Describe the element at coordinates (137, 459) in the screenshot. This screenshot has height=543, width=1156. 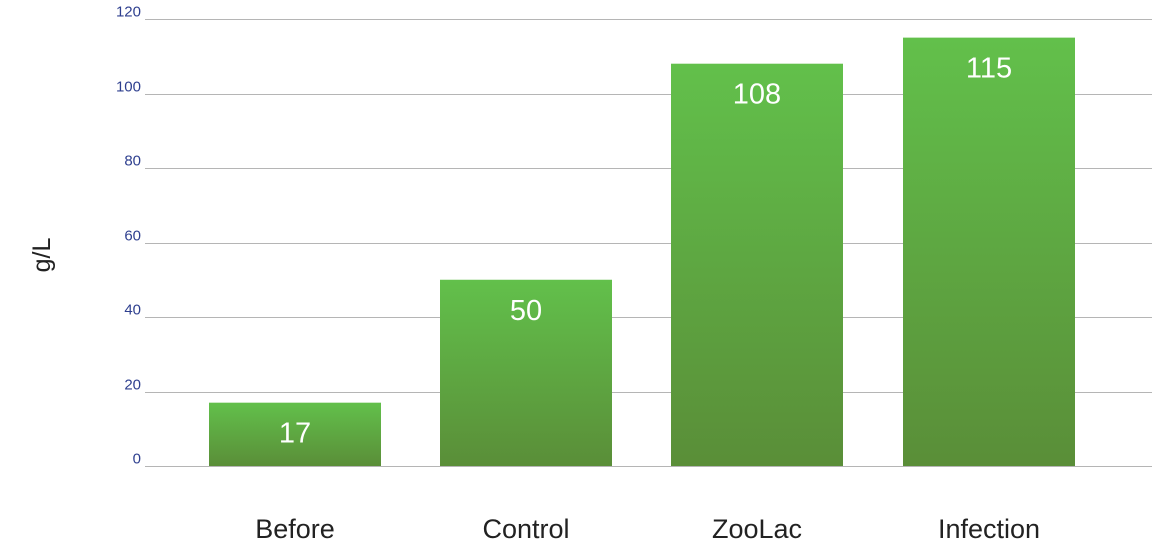
I see `y-tick-label: 0` at that location.